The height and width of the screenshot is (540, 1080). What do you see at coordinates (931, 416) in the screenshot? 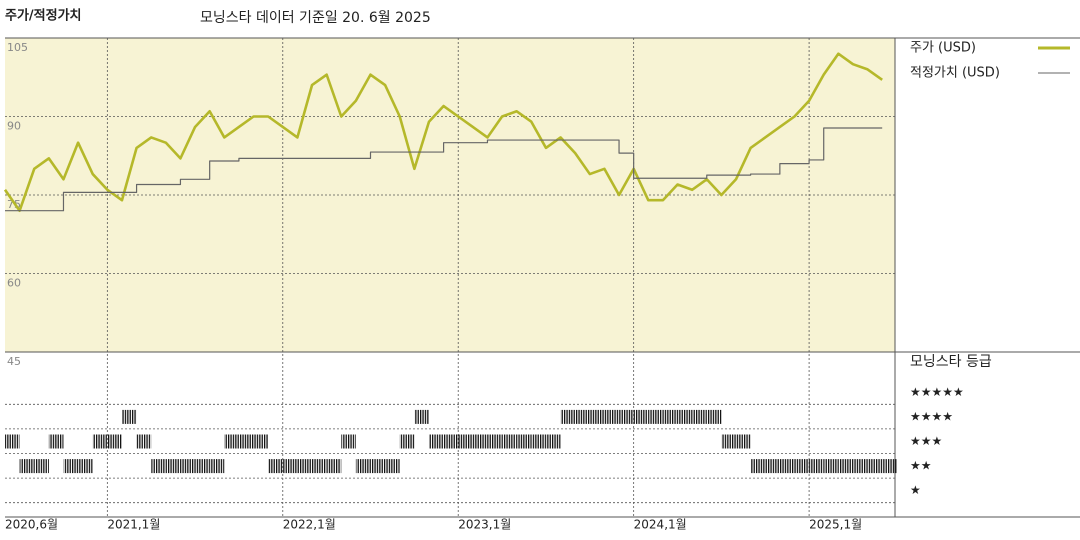
I see `rating-label: ★★★★` at bounding box center [931, 416].